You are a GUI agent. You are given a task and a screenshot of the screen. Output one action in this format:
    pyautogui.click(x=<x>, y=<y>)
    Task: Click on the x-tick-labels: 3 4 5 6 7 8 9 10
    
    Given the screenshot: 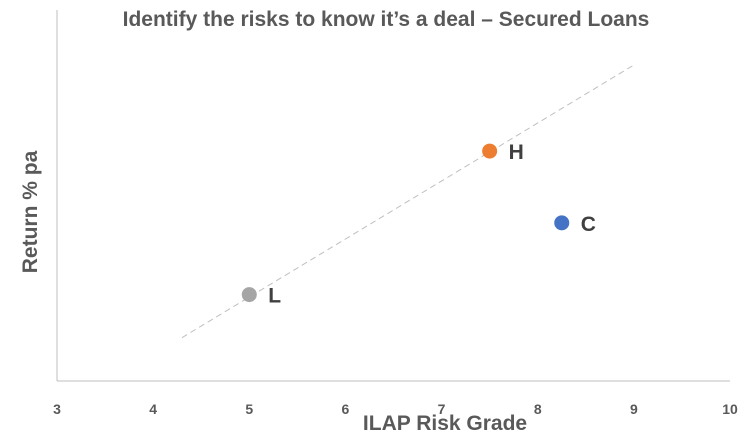 What is the action you would take?
    pyautogui.click(x=395, y=409)
    